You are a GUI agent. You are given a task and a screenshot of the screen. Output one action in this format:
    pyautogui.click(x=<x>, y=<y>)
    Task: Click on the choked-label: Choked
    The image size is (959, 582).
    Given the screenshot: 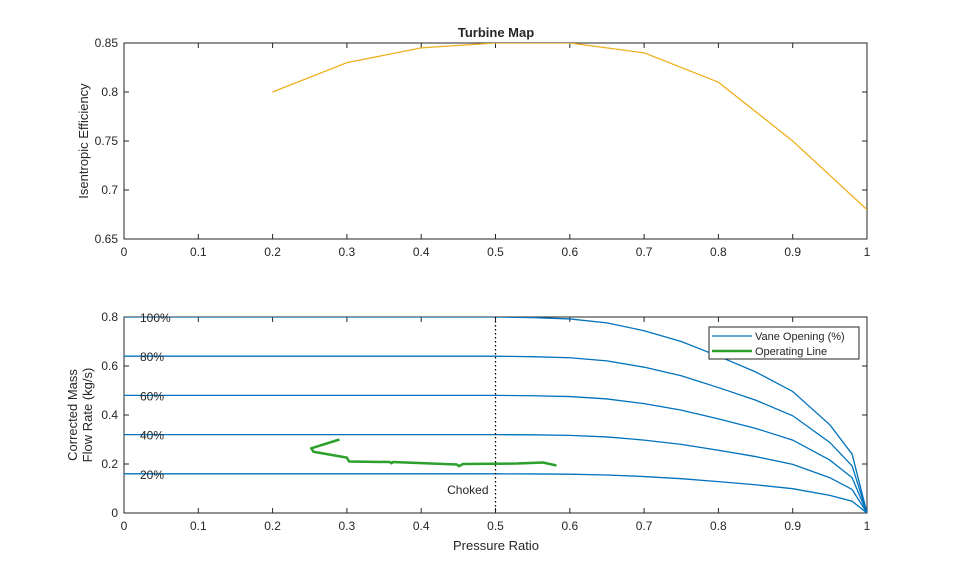 What is the action you would take?
    pyautogui.click(x=467, y=490)
    